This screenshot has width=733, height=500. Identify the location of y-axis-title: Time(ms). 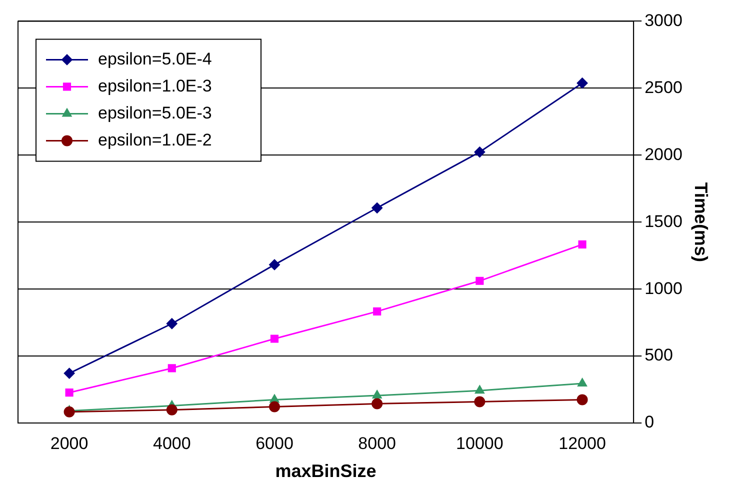
(701, 222).